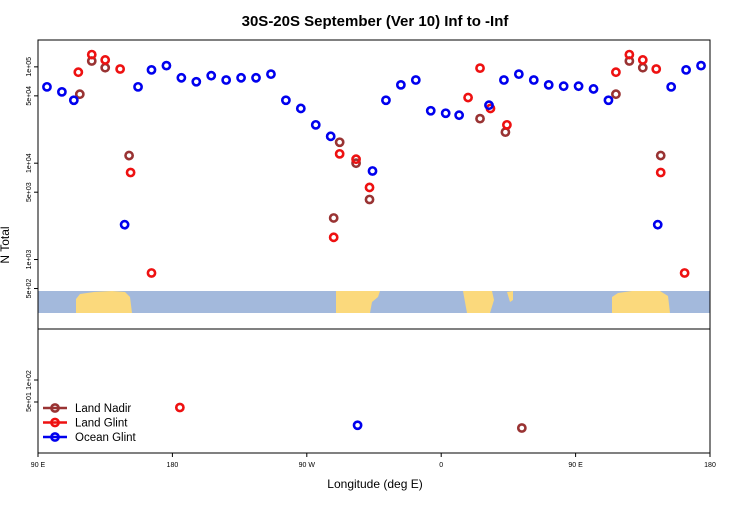  Describe the element at coordinates (55, 422) in the screenshot. I see `legend-marker-land-glint` at that location.